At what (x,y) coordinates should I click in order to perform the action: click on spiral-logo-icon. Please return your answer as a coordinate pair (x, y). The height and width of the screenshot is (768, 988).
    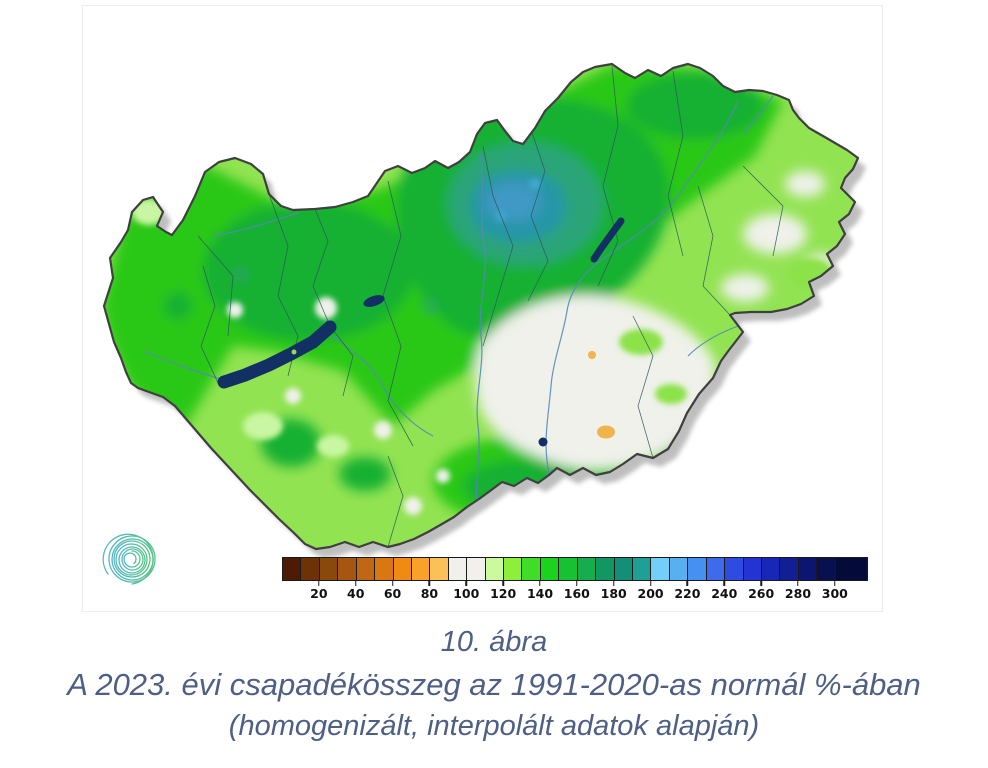
    Looking at the image, I should click on (129, 559).